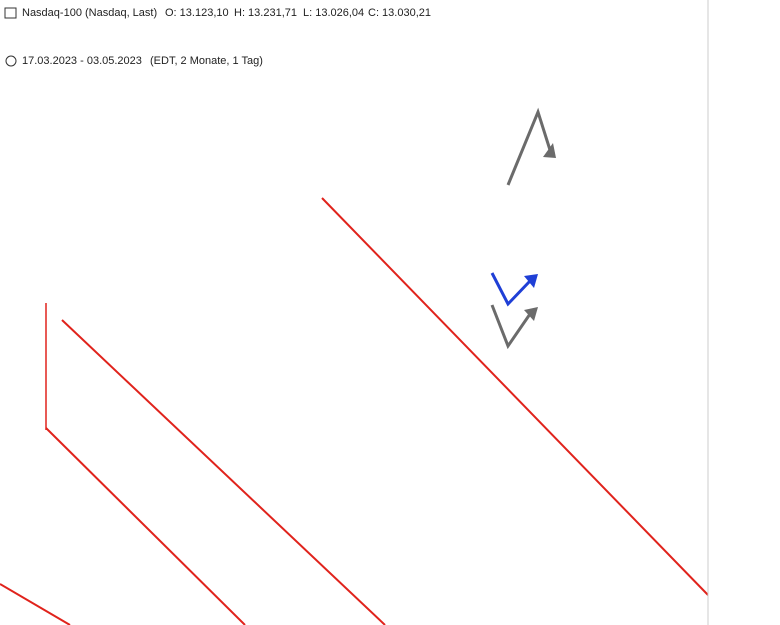  Describe the element at coordinates (197, 13) in the screenshot. I see `ohlc: O: 13.123,10` at that location.